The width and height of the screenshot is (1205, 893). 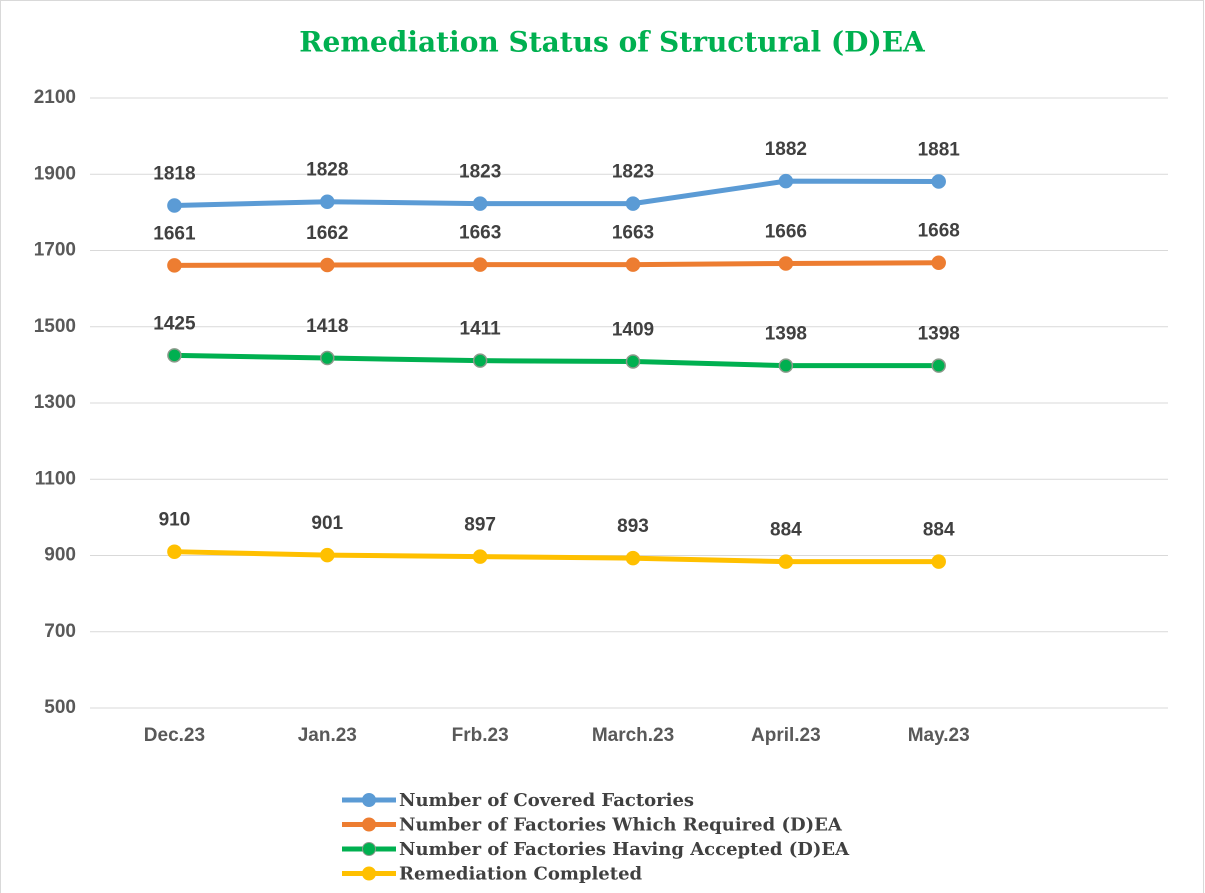 What do you see at coordinates (939, 150) in the screenshot?
I see `data-label: 1881` at bounding box center [939, 150].